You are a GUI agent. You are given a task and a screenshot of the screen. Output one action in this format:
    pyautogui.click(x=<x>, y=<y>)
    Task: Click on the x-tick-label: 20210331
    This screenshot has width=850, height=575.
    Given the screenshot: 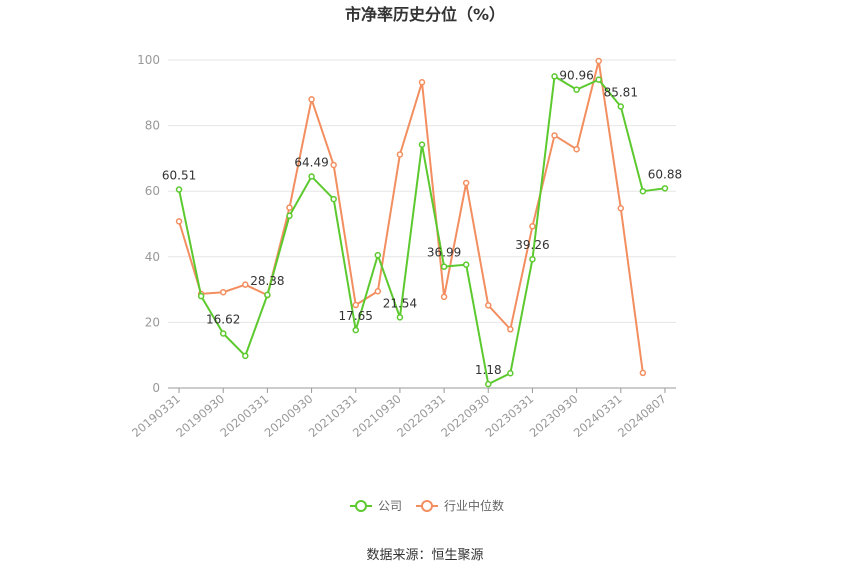 What is the action you would take?
    pyautogui.click(x=333, y=416)
    